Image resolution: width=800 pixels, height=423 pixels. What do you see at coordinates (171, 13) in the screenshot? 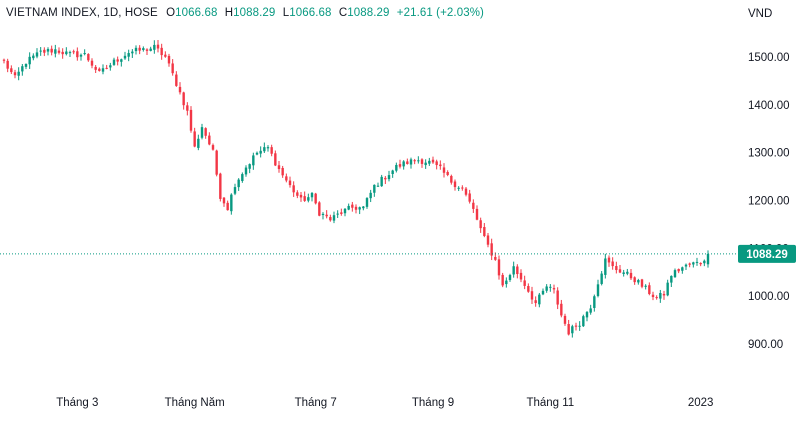
I see `open-label: O` at bounding box center [171, 13].